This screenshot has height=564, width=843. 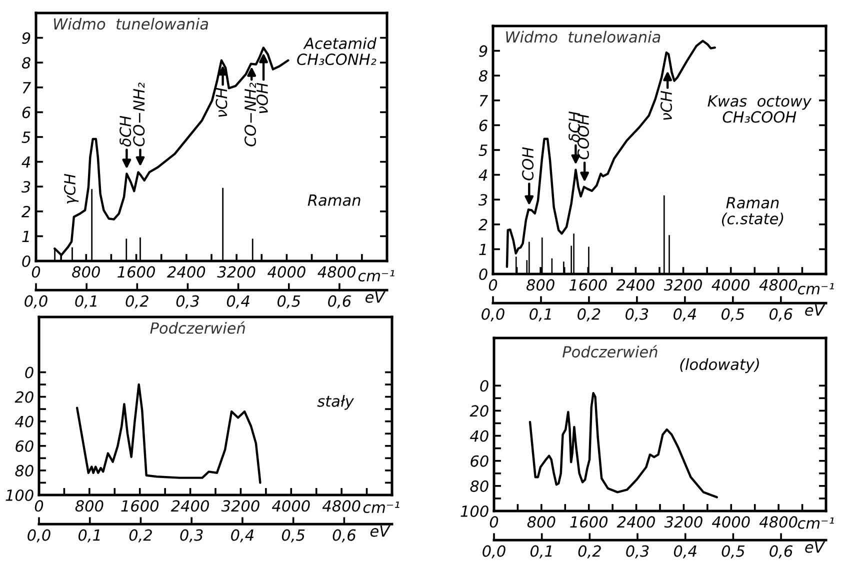 What do you see at coordinates (753, 211) in the screenshot?
I see `annotation: Raman (c.state)` at bounding box center [753, 211].